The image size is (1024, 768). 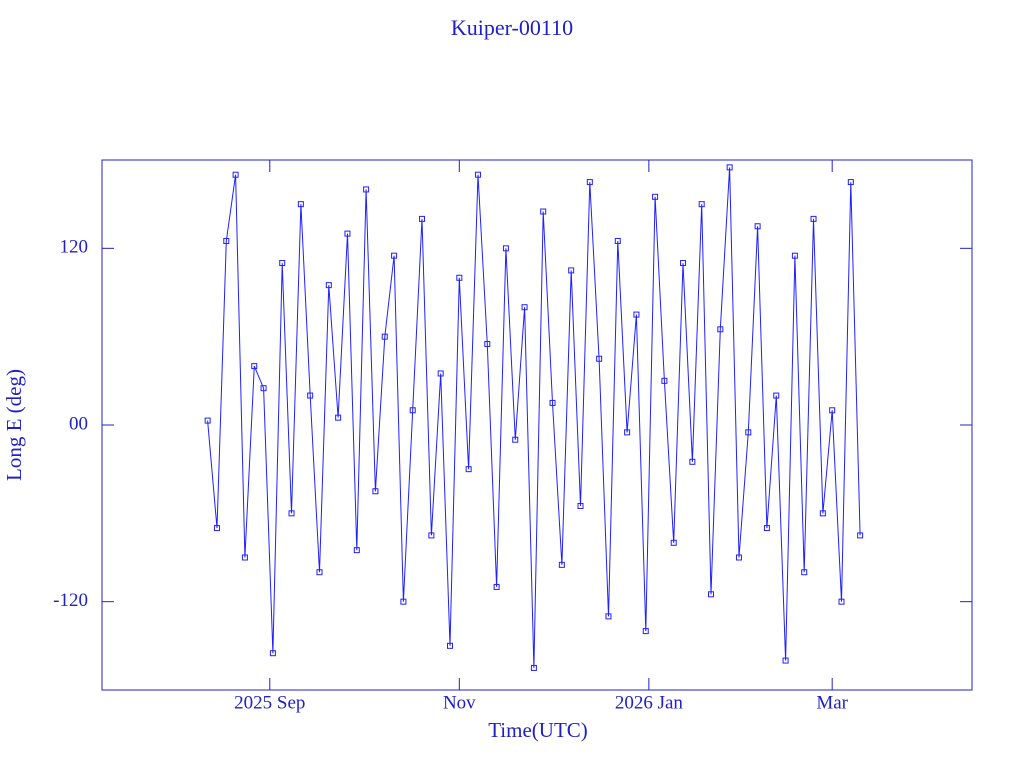 What do you see at coordinates (512, 27) in the screenshot?
I see `chart-title: Kuiper-00110` at bounding box center [512, 27].